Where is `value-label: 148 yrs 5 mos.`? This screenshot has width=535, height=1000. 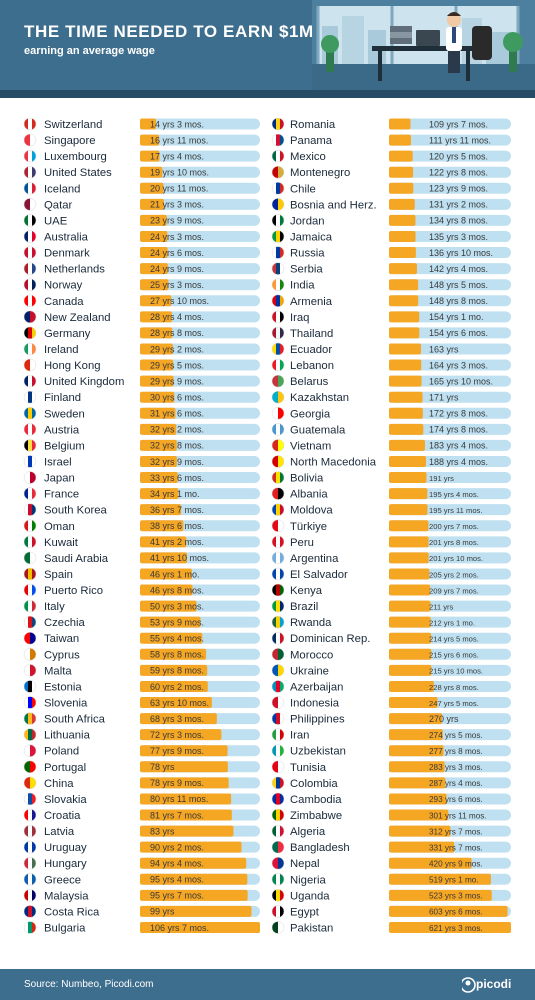
value-label: 148 yrs 5 mos. is located at coordinates (458, 285).